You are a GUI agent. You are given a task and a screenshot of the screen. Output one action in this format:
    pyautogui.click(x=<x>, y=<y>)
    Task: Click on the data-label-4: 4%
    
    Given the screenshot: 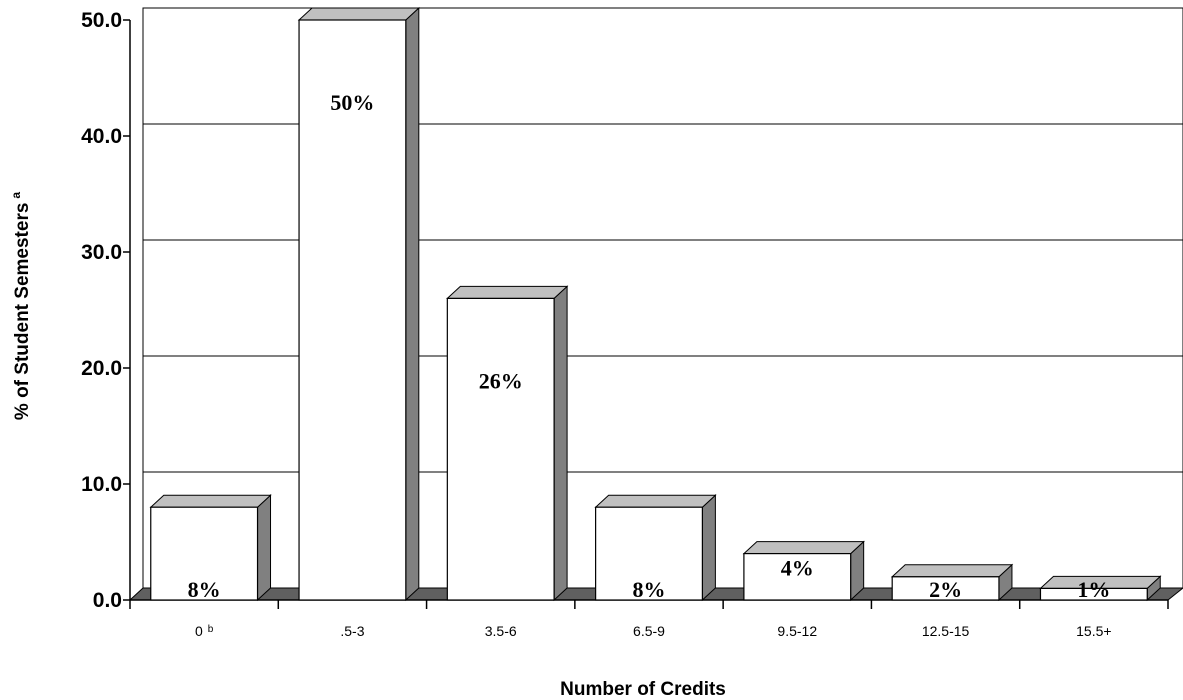 What is the action you would take?
    pyautogui.click(x=797, y=568)
    